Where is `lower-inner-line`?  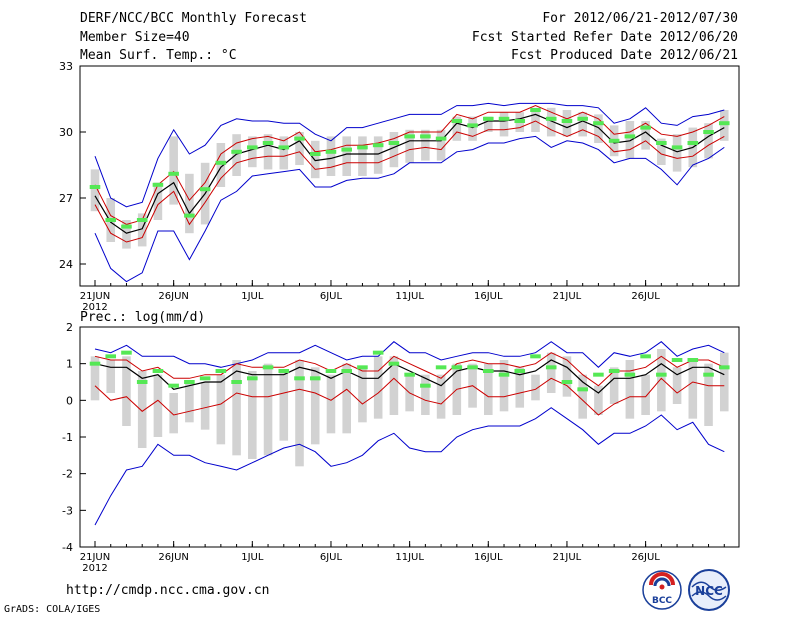 lower-inner-line is located at coordinates (409, 396).